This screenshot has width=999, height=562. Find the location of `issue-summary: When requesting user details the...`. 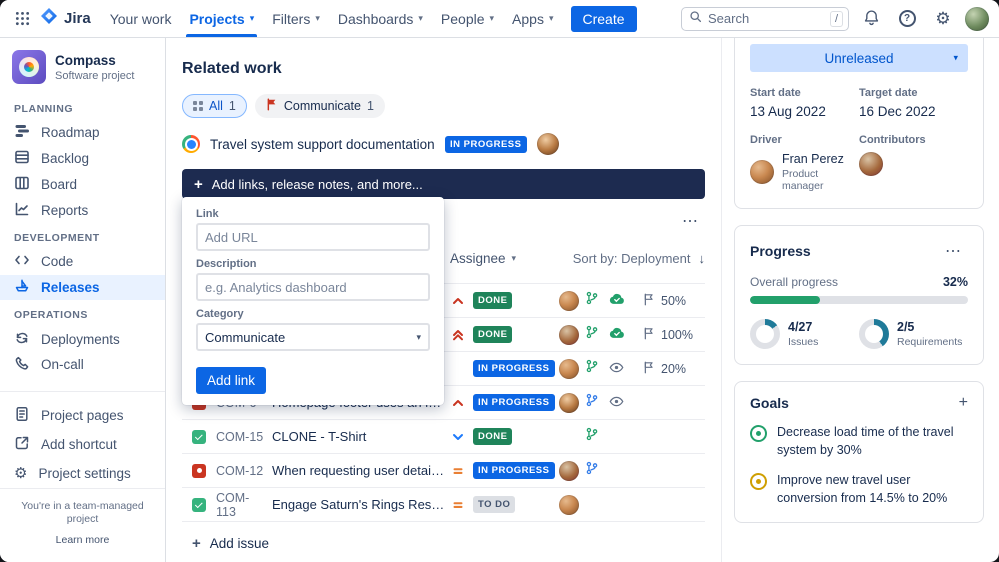

issue-summary: When requesting user details the... is located at coordinates (358, 470).